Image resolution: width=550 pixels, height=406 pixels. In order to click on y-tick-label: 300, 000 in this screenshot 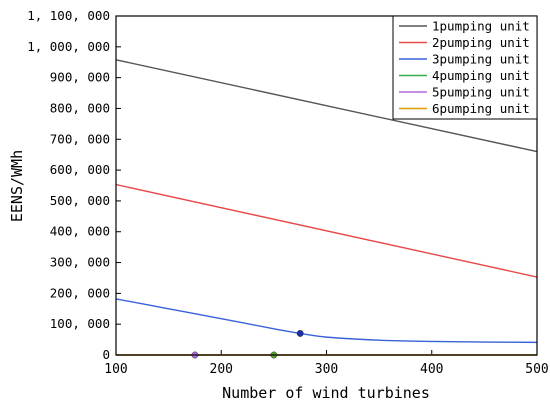, I will do `click(80, 262)`.